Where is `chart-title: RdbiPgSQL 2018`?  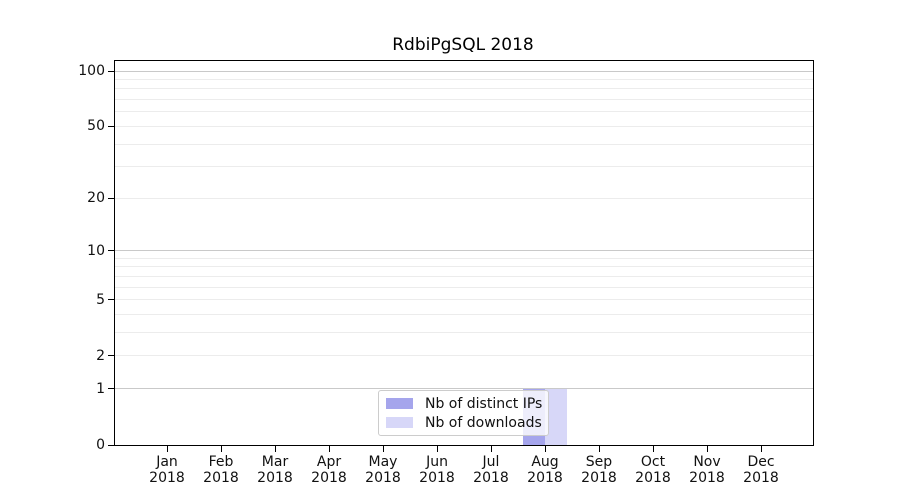 chart-title: RdbiPgSQL 2018 is located at coordinates (463, 45).